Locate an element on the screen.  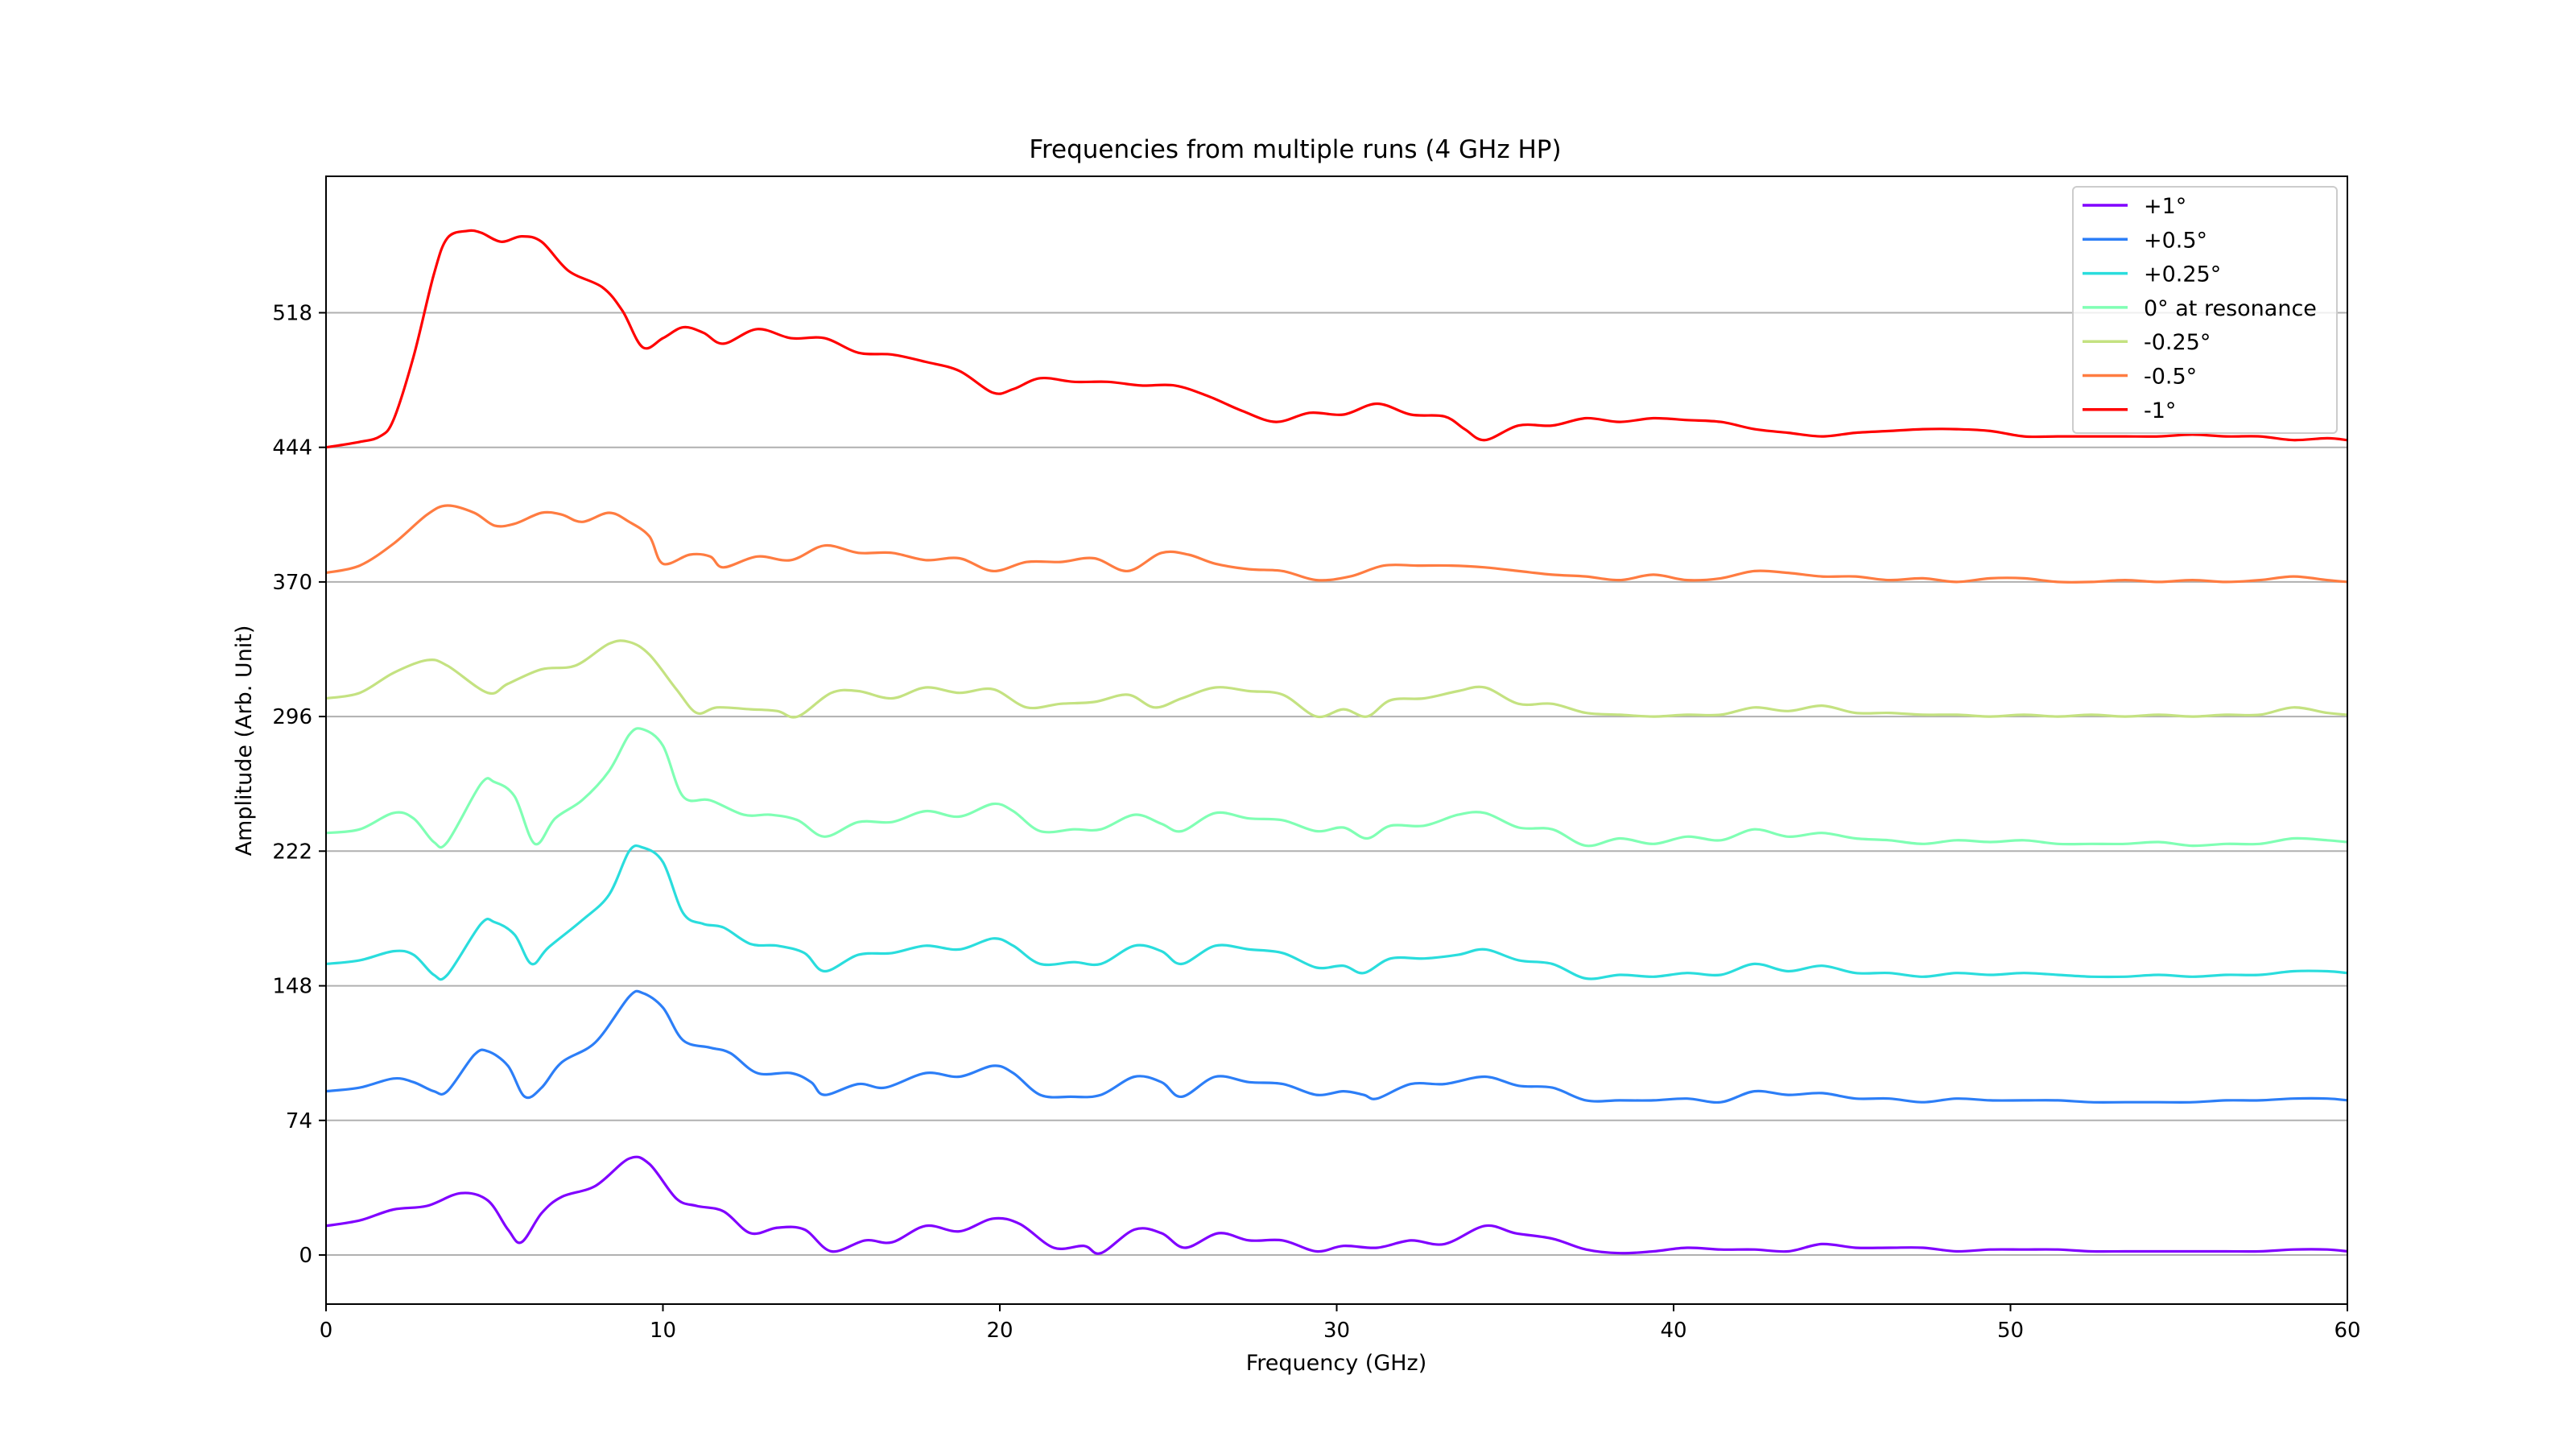
y-tick-label: 222 is located at coordinates (292, 852).